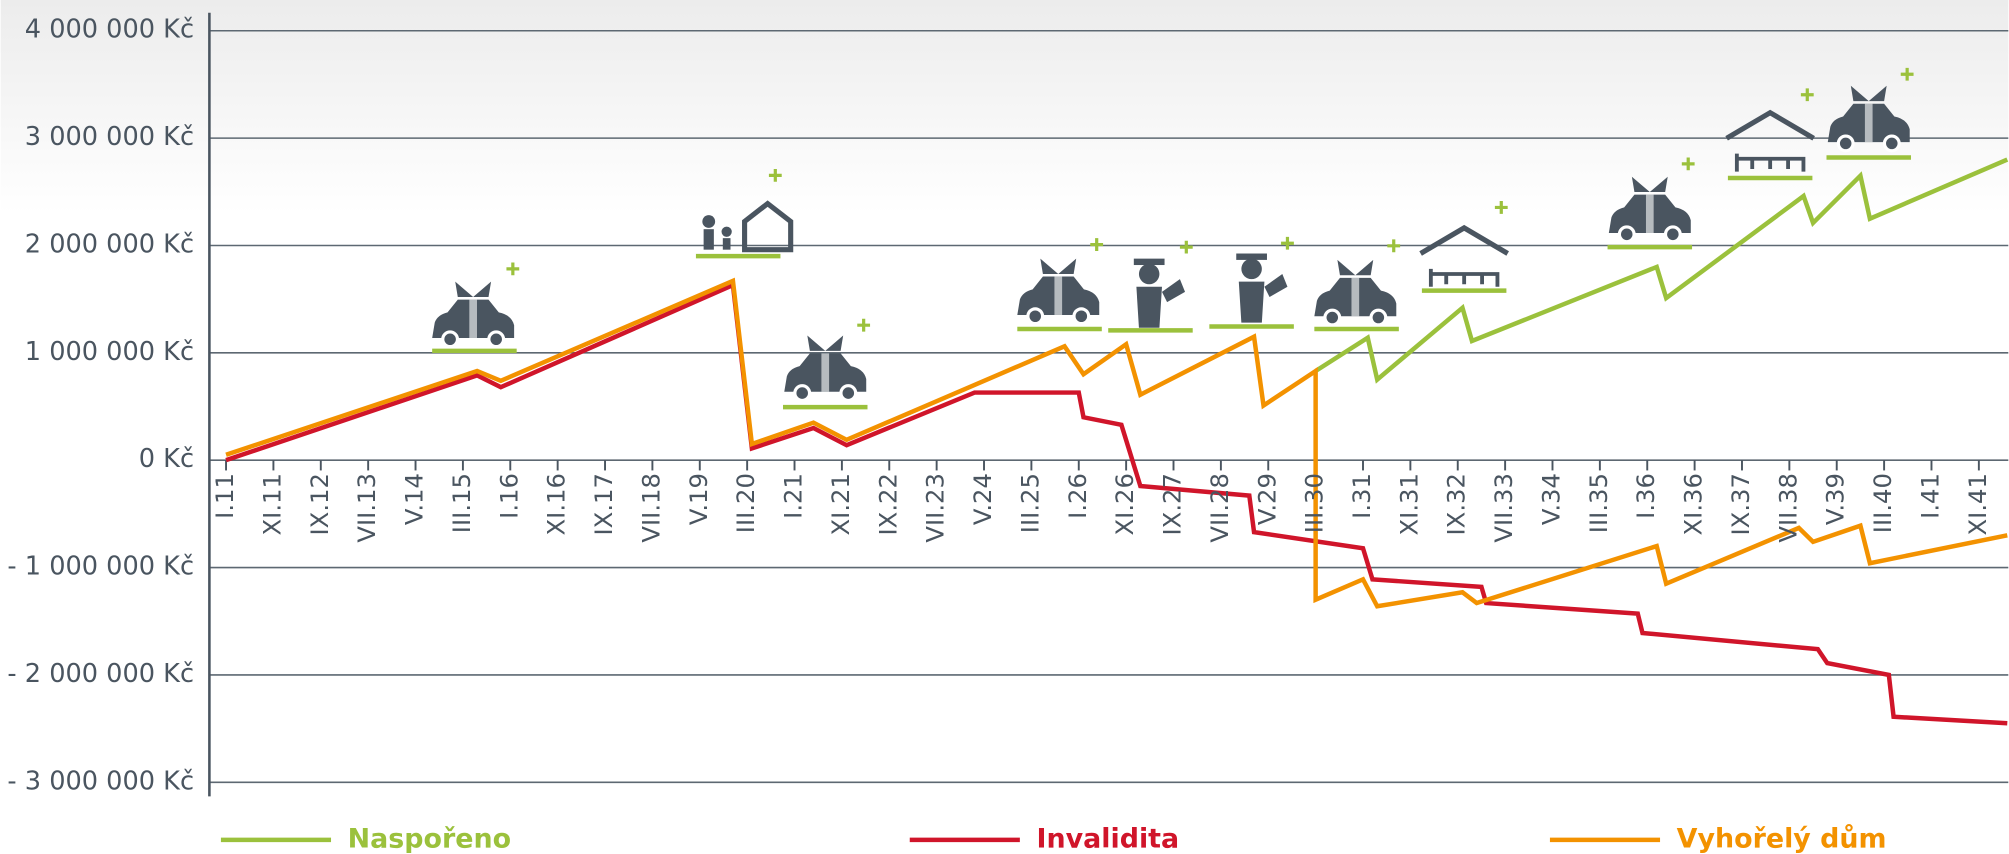 Image resolution: width=2009 pixels, height=854 pixels. I want to click on x-tick-label: IX.27, so click(1172, 504).